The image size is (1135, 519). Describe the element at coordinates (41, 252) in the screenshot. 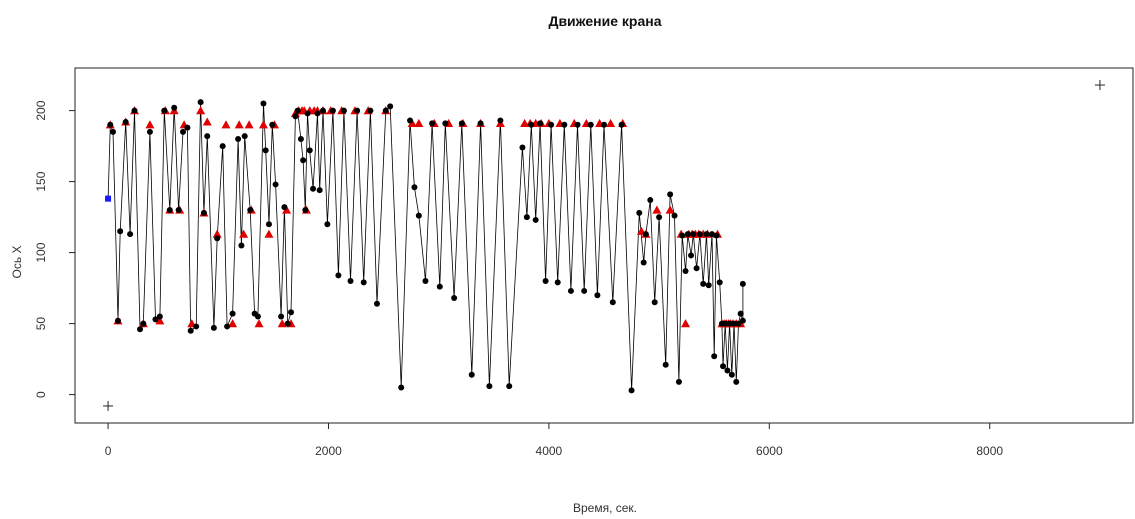

I see `y-tick-label: 100` at that location.